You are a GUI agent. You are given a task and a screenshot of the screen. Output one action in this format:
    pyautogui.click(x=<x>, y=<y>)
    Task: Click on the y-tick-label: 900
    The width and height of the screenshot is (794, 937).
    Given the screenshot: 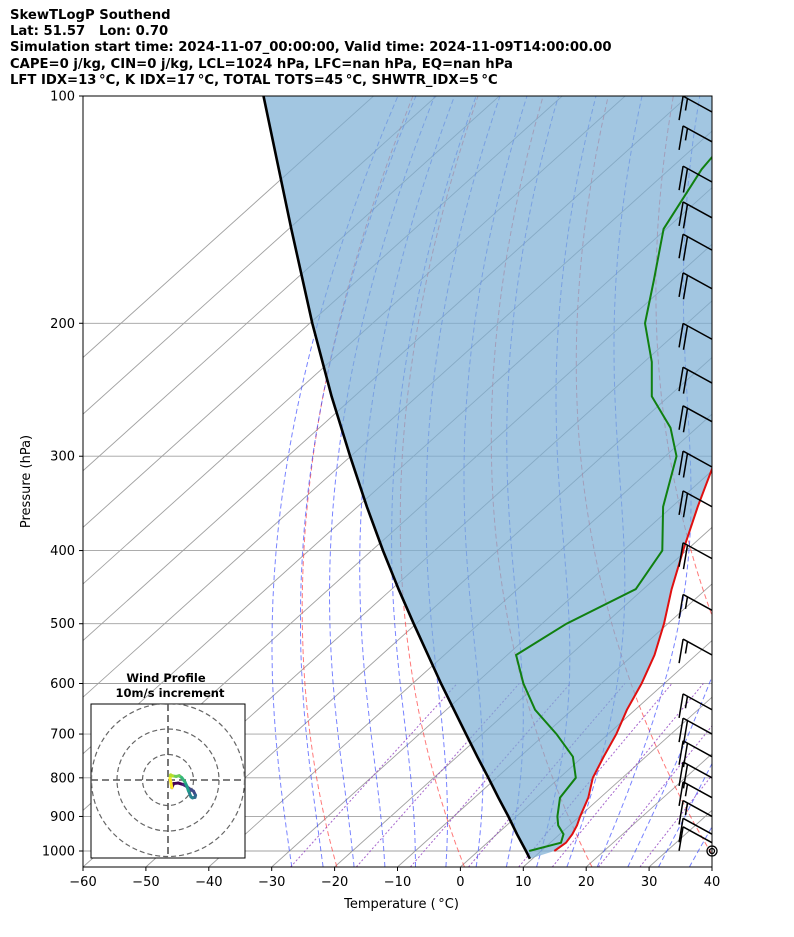 What is the action you would take?
    pyautogui.click(x=62, y=817)
    